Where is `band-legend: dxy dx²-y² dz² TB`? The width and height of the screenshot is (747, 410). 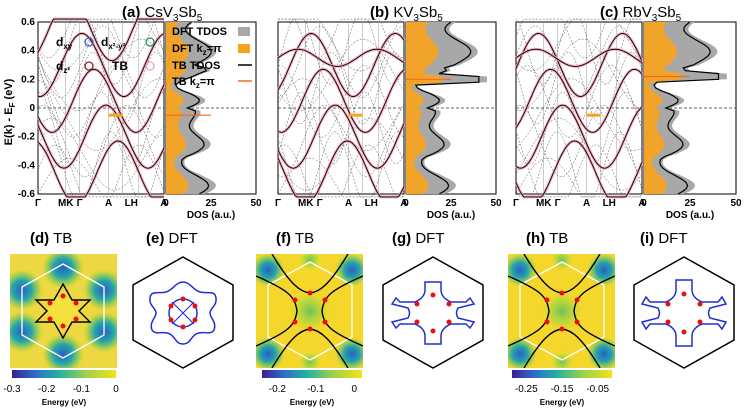 band-legend: dxy dx²-y² dz² TB is located at coordinates (105, 55).